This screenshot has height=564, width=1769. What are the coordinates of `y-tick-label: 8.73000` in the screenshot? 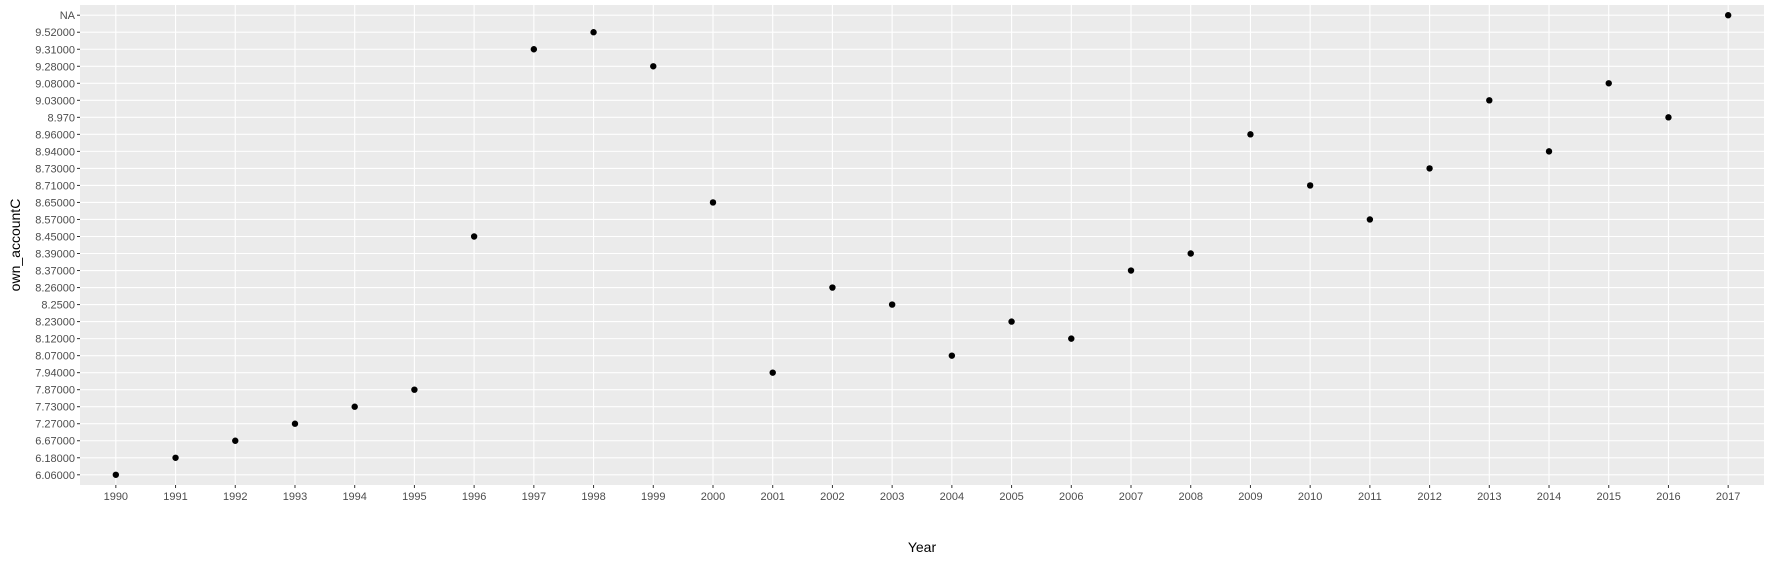 It's located at (55, 169).